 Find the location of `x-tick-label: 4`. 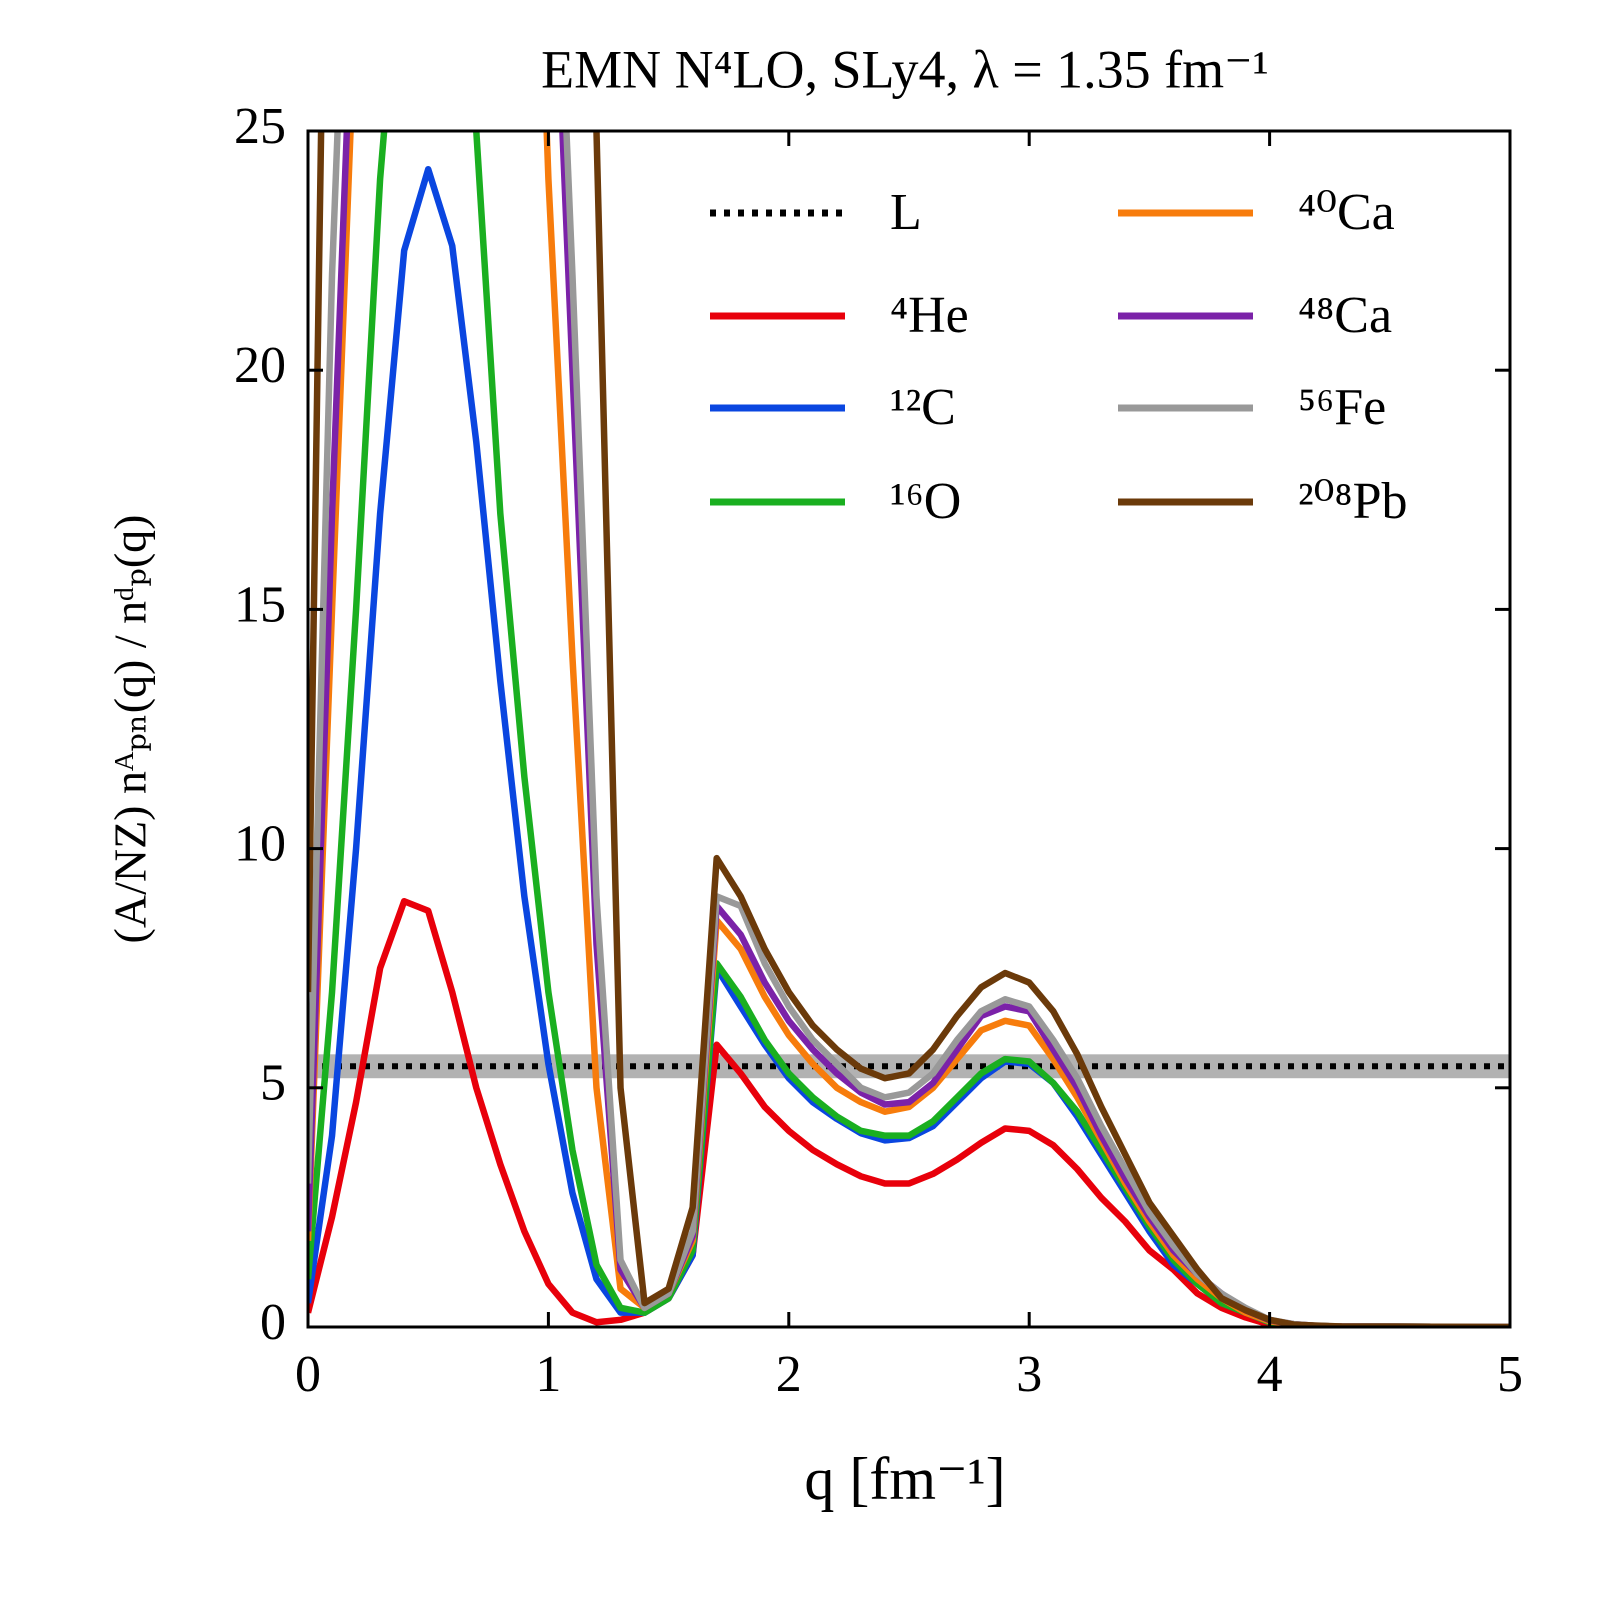

x-tick-label: 4 is located at coordinates (1270, 1374).